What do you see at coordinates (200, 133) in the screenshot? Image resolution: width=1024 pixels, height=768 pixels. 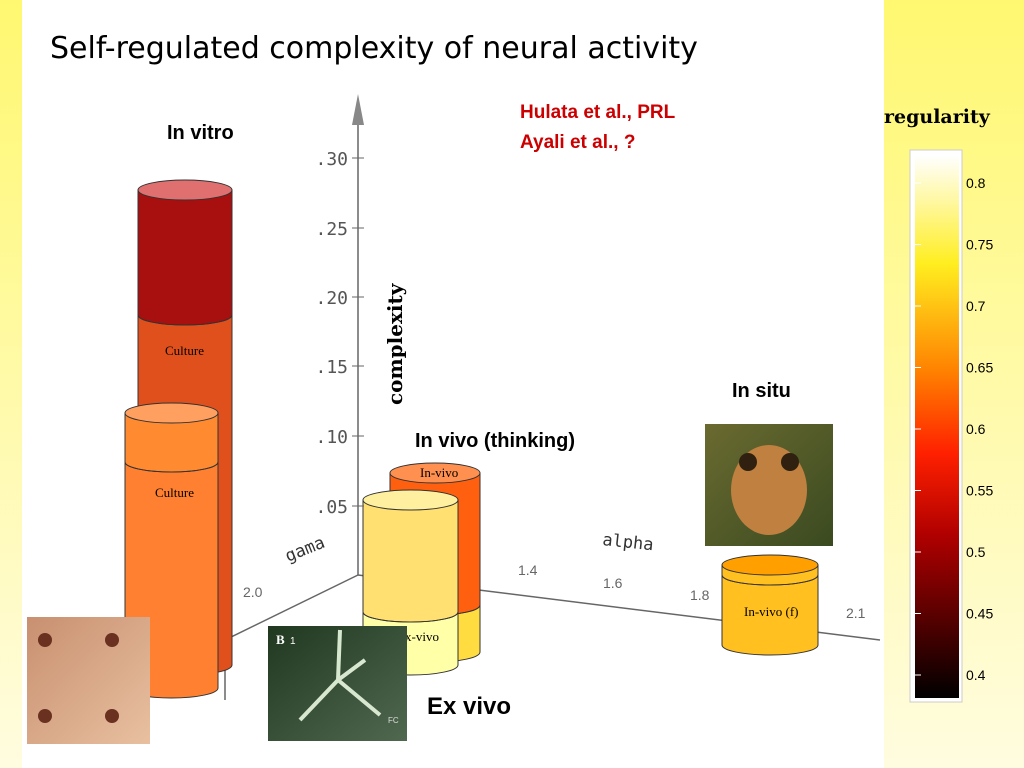 I see `group-label: In vitro` at bounding box center [200, 133].